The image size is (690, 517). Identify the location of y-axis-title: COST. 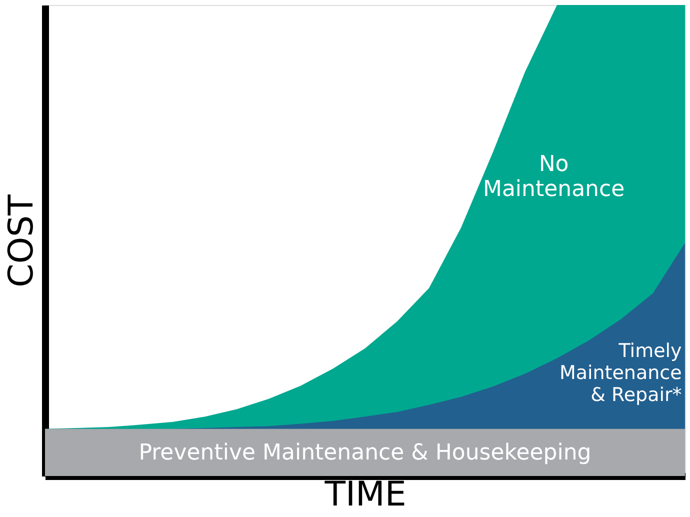
(22, 241).